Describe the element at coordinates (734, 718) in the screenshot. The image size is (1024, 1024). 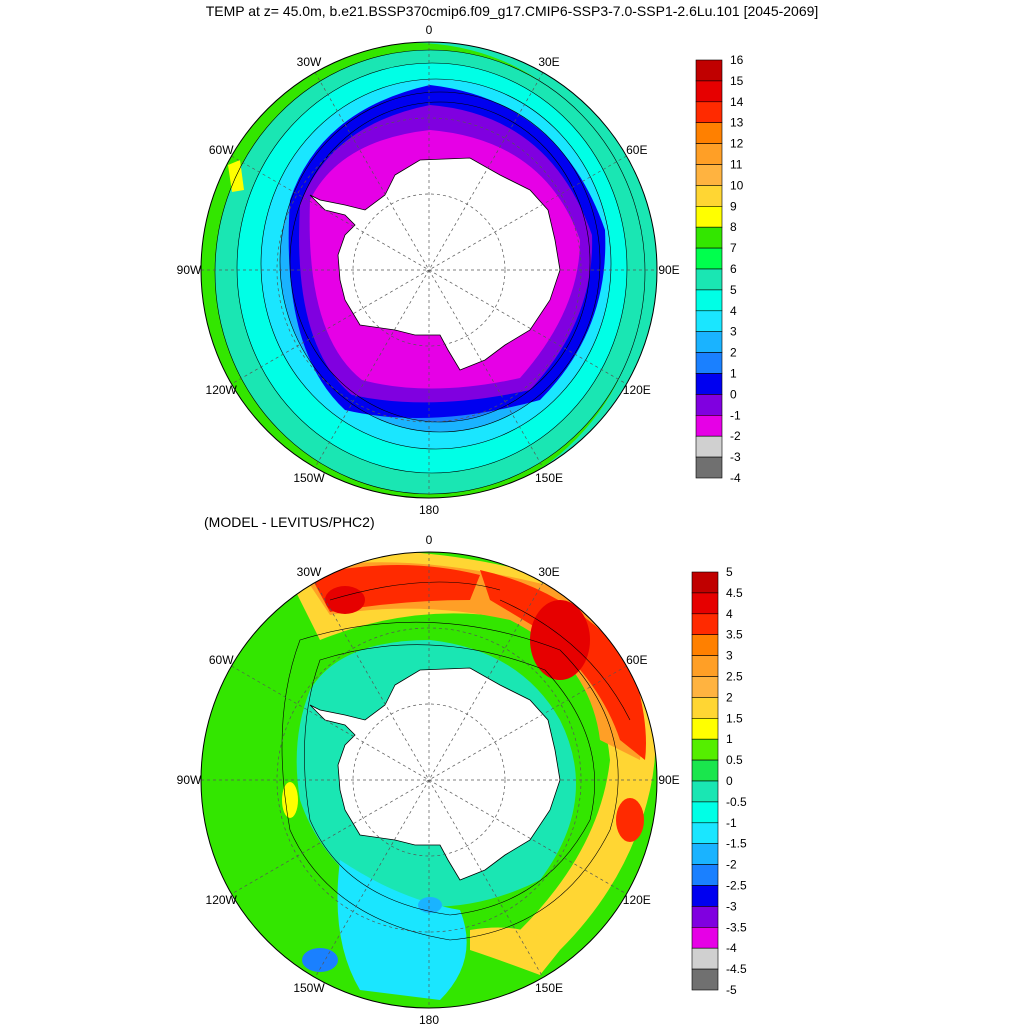
I see `colorbar-label: 1.5` at that location.